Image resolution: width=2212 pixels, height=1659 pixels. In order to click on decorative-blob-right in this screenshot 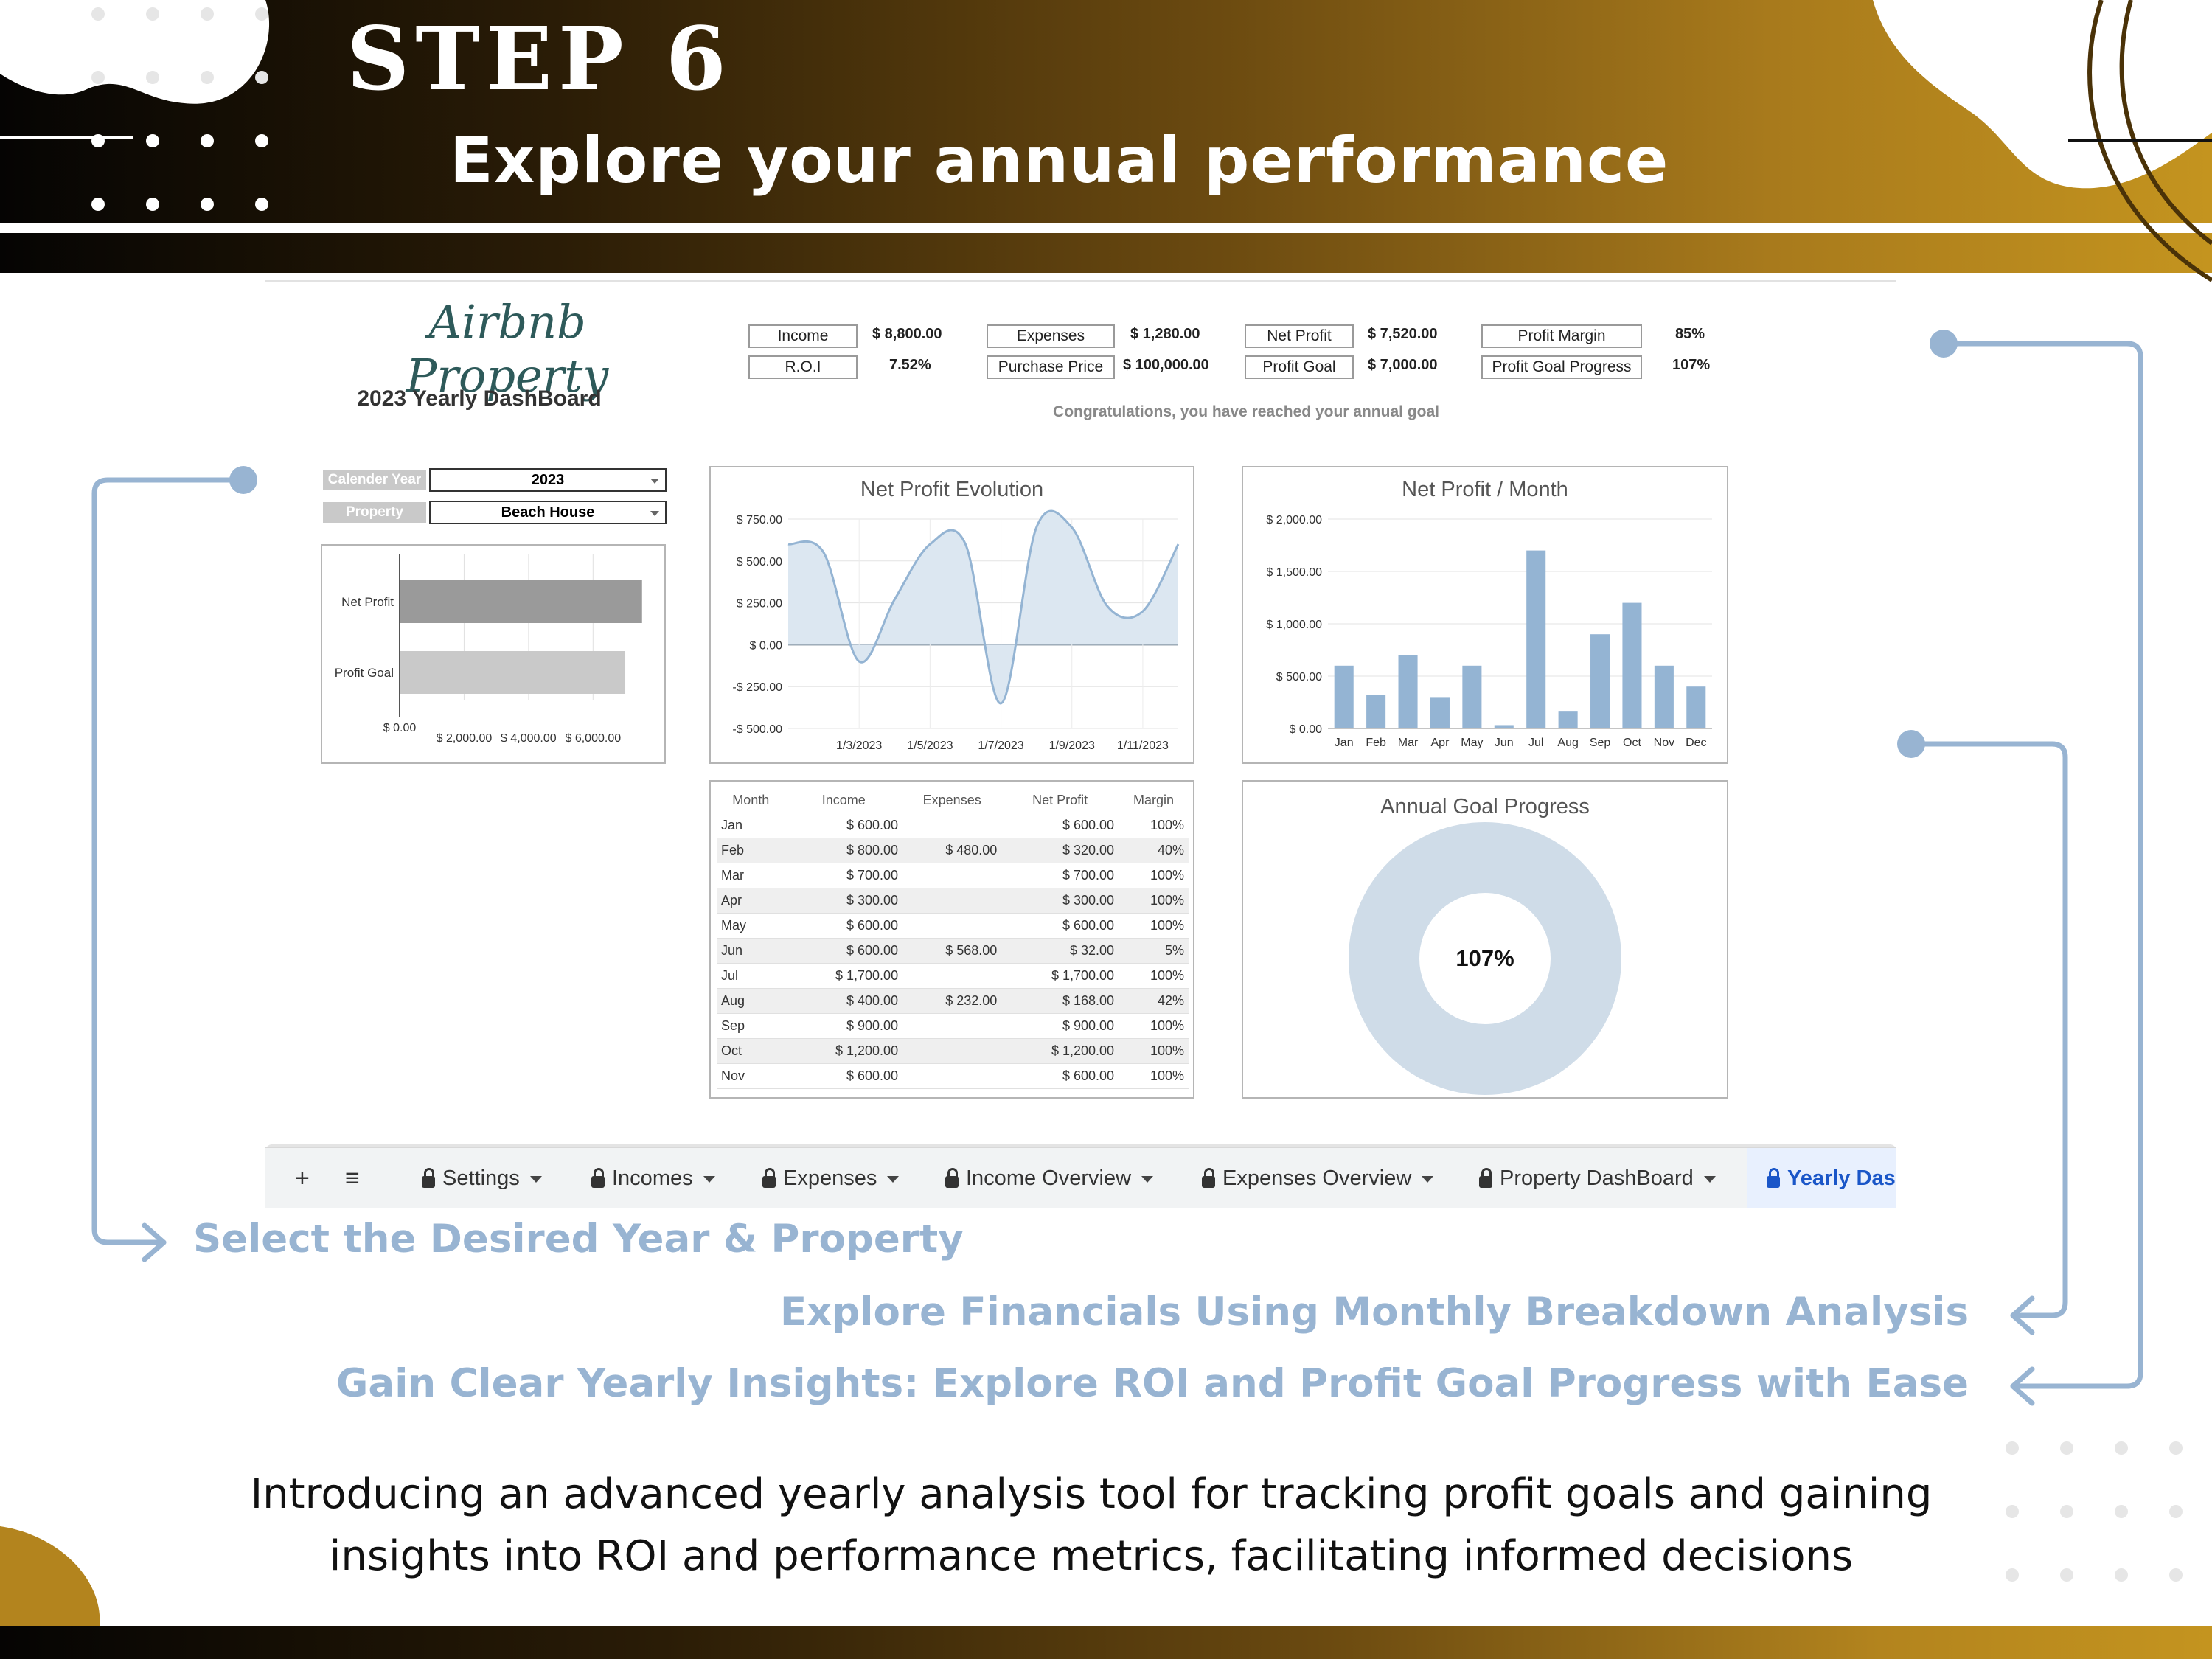, I will do `click(2042, 141)`.